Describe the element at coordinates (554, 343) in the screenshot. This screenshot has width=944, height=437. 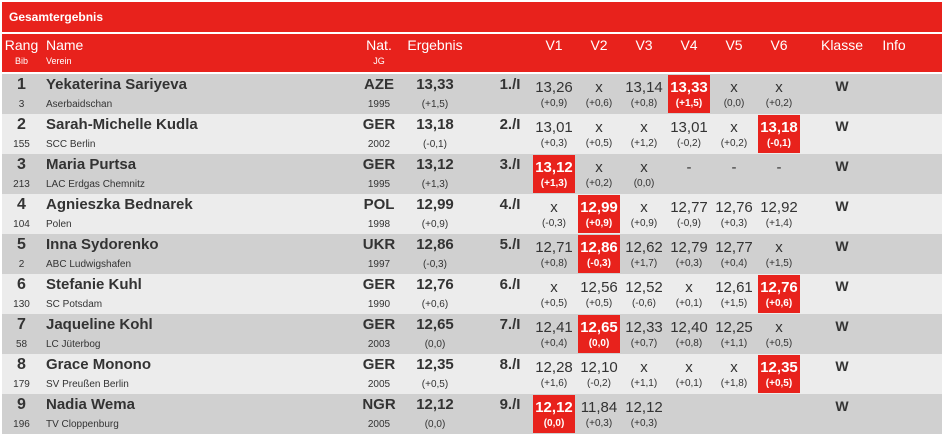
I see `attempt-wind: (+0,4)` at that location.